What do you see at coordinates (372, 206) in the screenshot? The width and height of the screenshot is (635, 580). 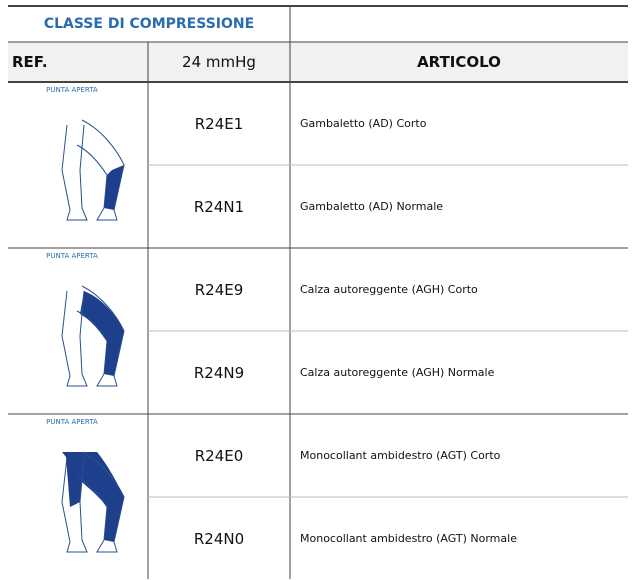 I see `article: Gambaletto (AD) Normale` at bounding box center [372, 206].